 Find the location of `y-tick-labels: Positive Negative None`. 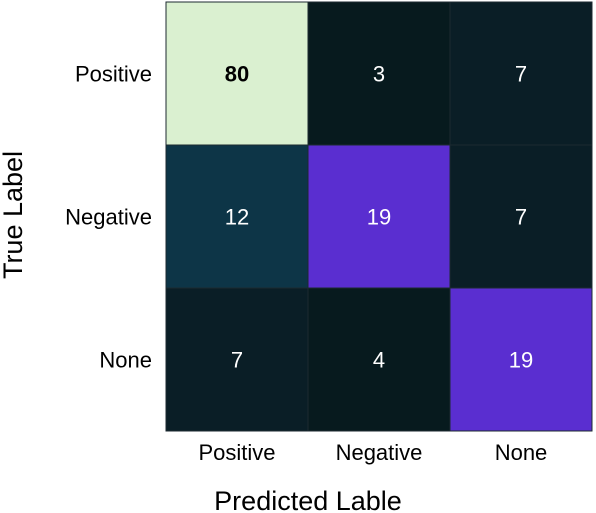

y-tick-labels: Positive Negative None is located at coordinates (108, 217).